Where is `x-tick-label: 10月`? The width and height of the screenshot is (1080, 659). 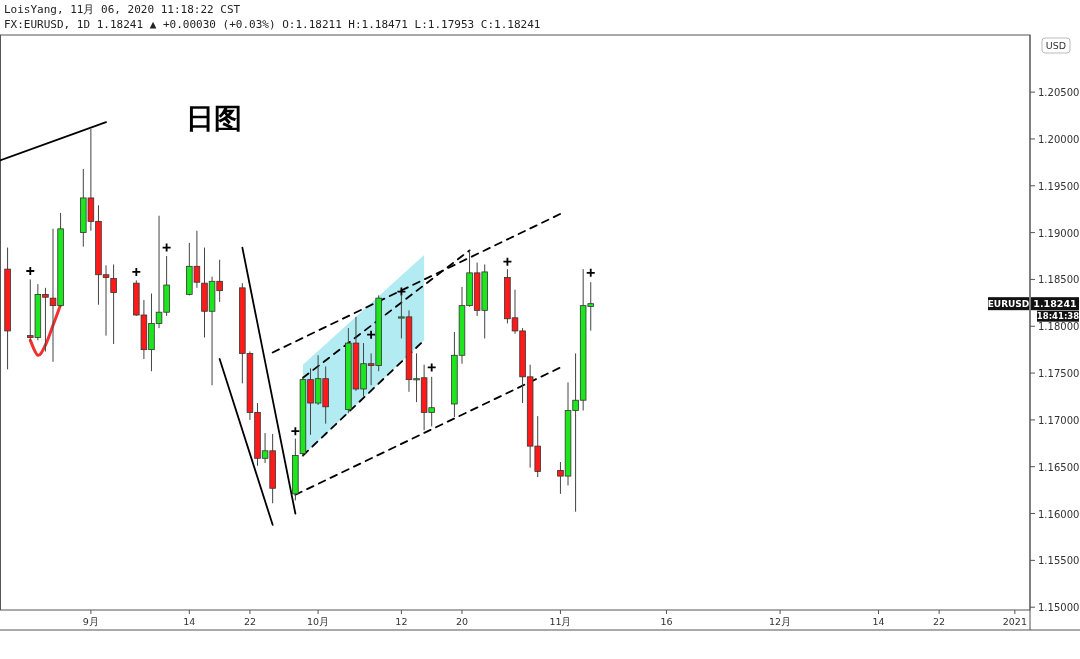
x-tick-label: 10月 is located at coordinates (318, 621).